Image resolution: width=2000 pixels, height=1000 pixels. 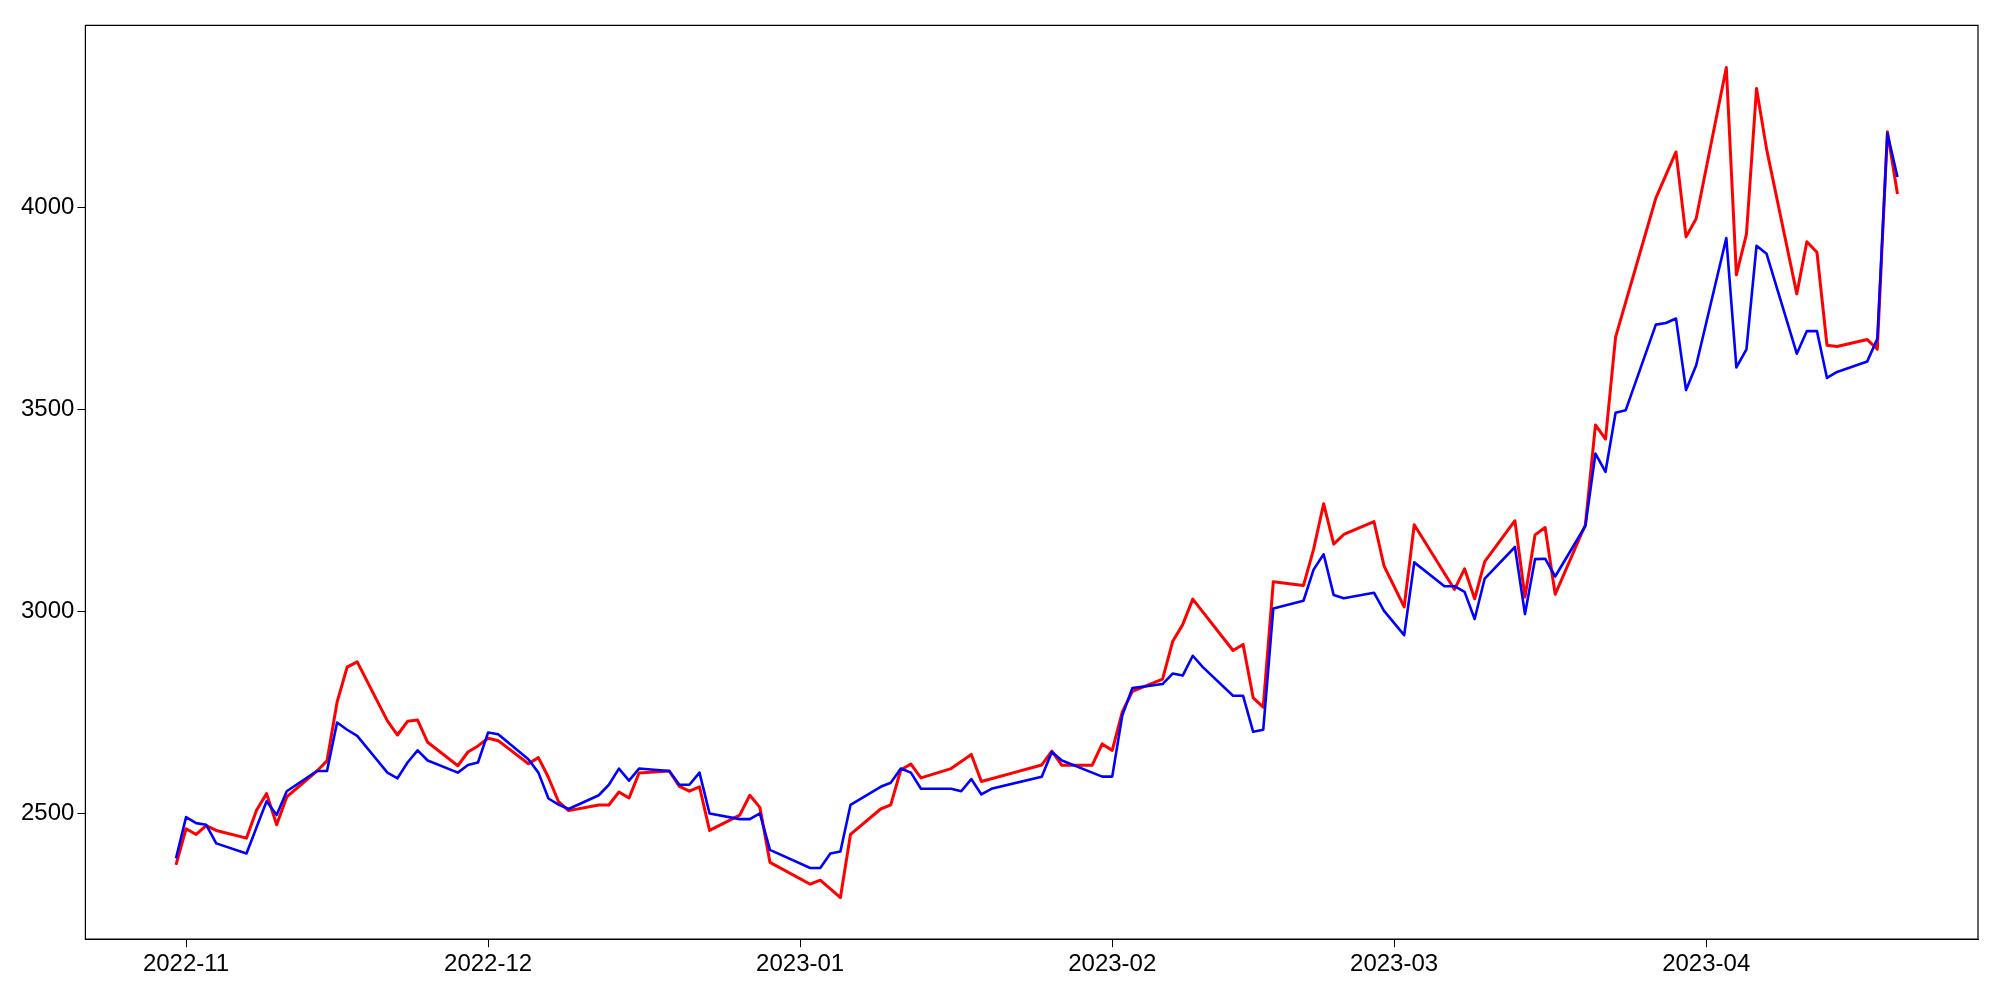 What do you see at coordinates (800, 963) in the screenshot?
I see `x-tick-label: 2023-01` at bounding box center [800, 963].